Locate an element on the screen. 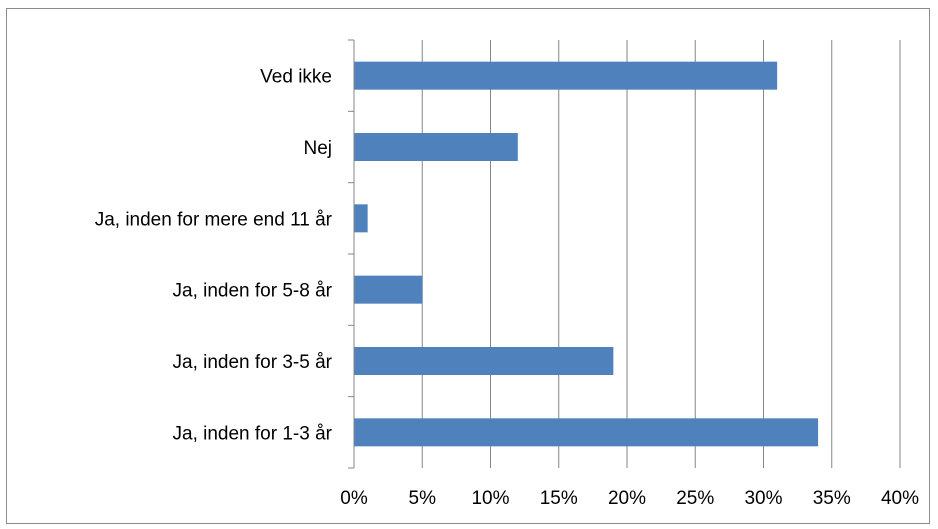 The width and height of the screenshot is (938, 529). category-label-4: Ja, inden for 3-5 år is located at coordinates (253, 362).